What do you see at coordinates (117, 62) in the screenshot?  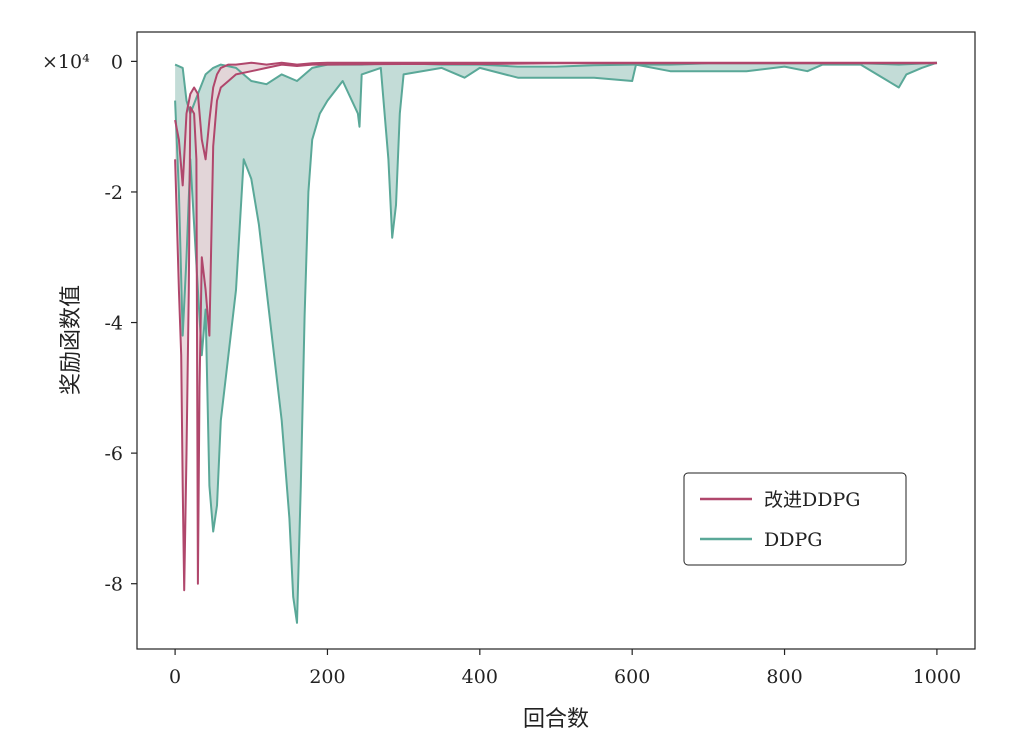 I see `y-tick-label: 0` at bounding box center [117, 62].